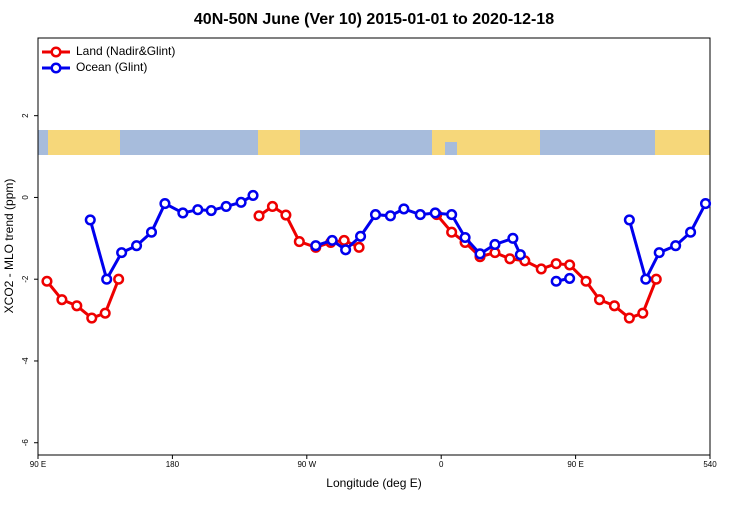 The width and height of the screenshot is (750, 505). I want to click on legend-label: Land (Nadir&Glint), so click(125, 51).